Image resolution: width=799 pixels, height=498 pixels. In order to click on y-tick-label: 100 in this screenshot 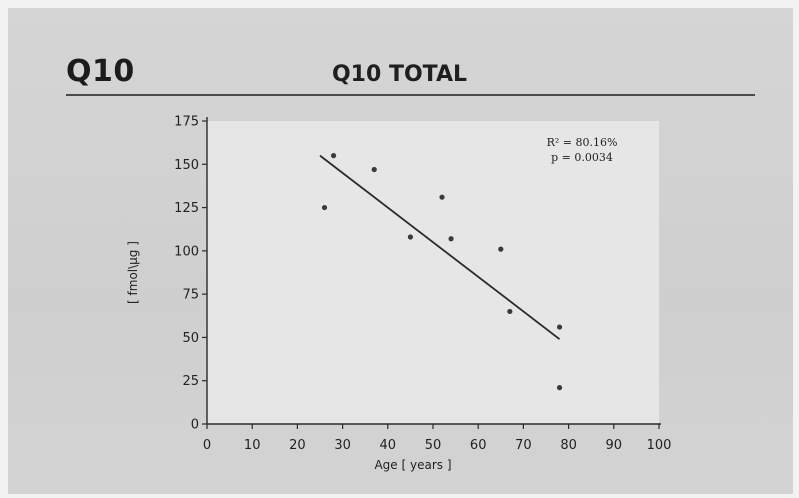, I will do `click(186, 251)`.